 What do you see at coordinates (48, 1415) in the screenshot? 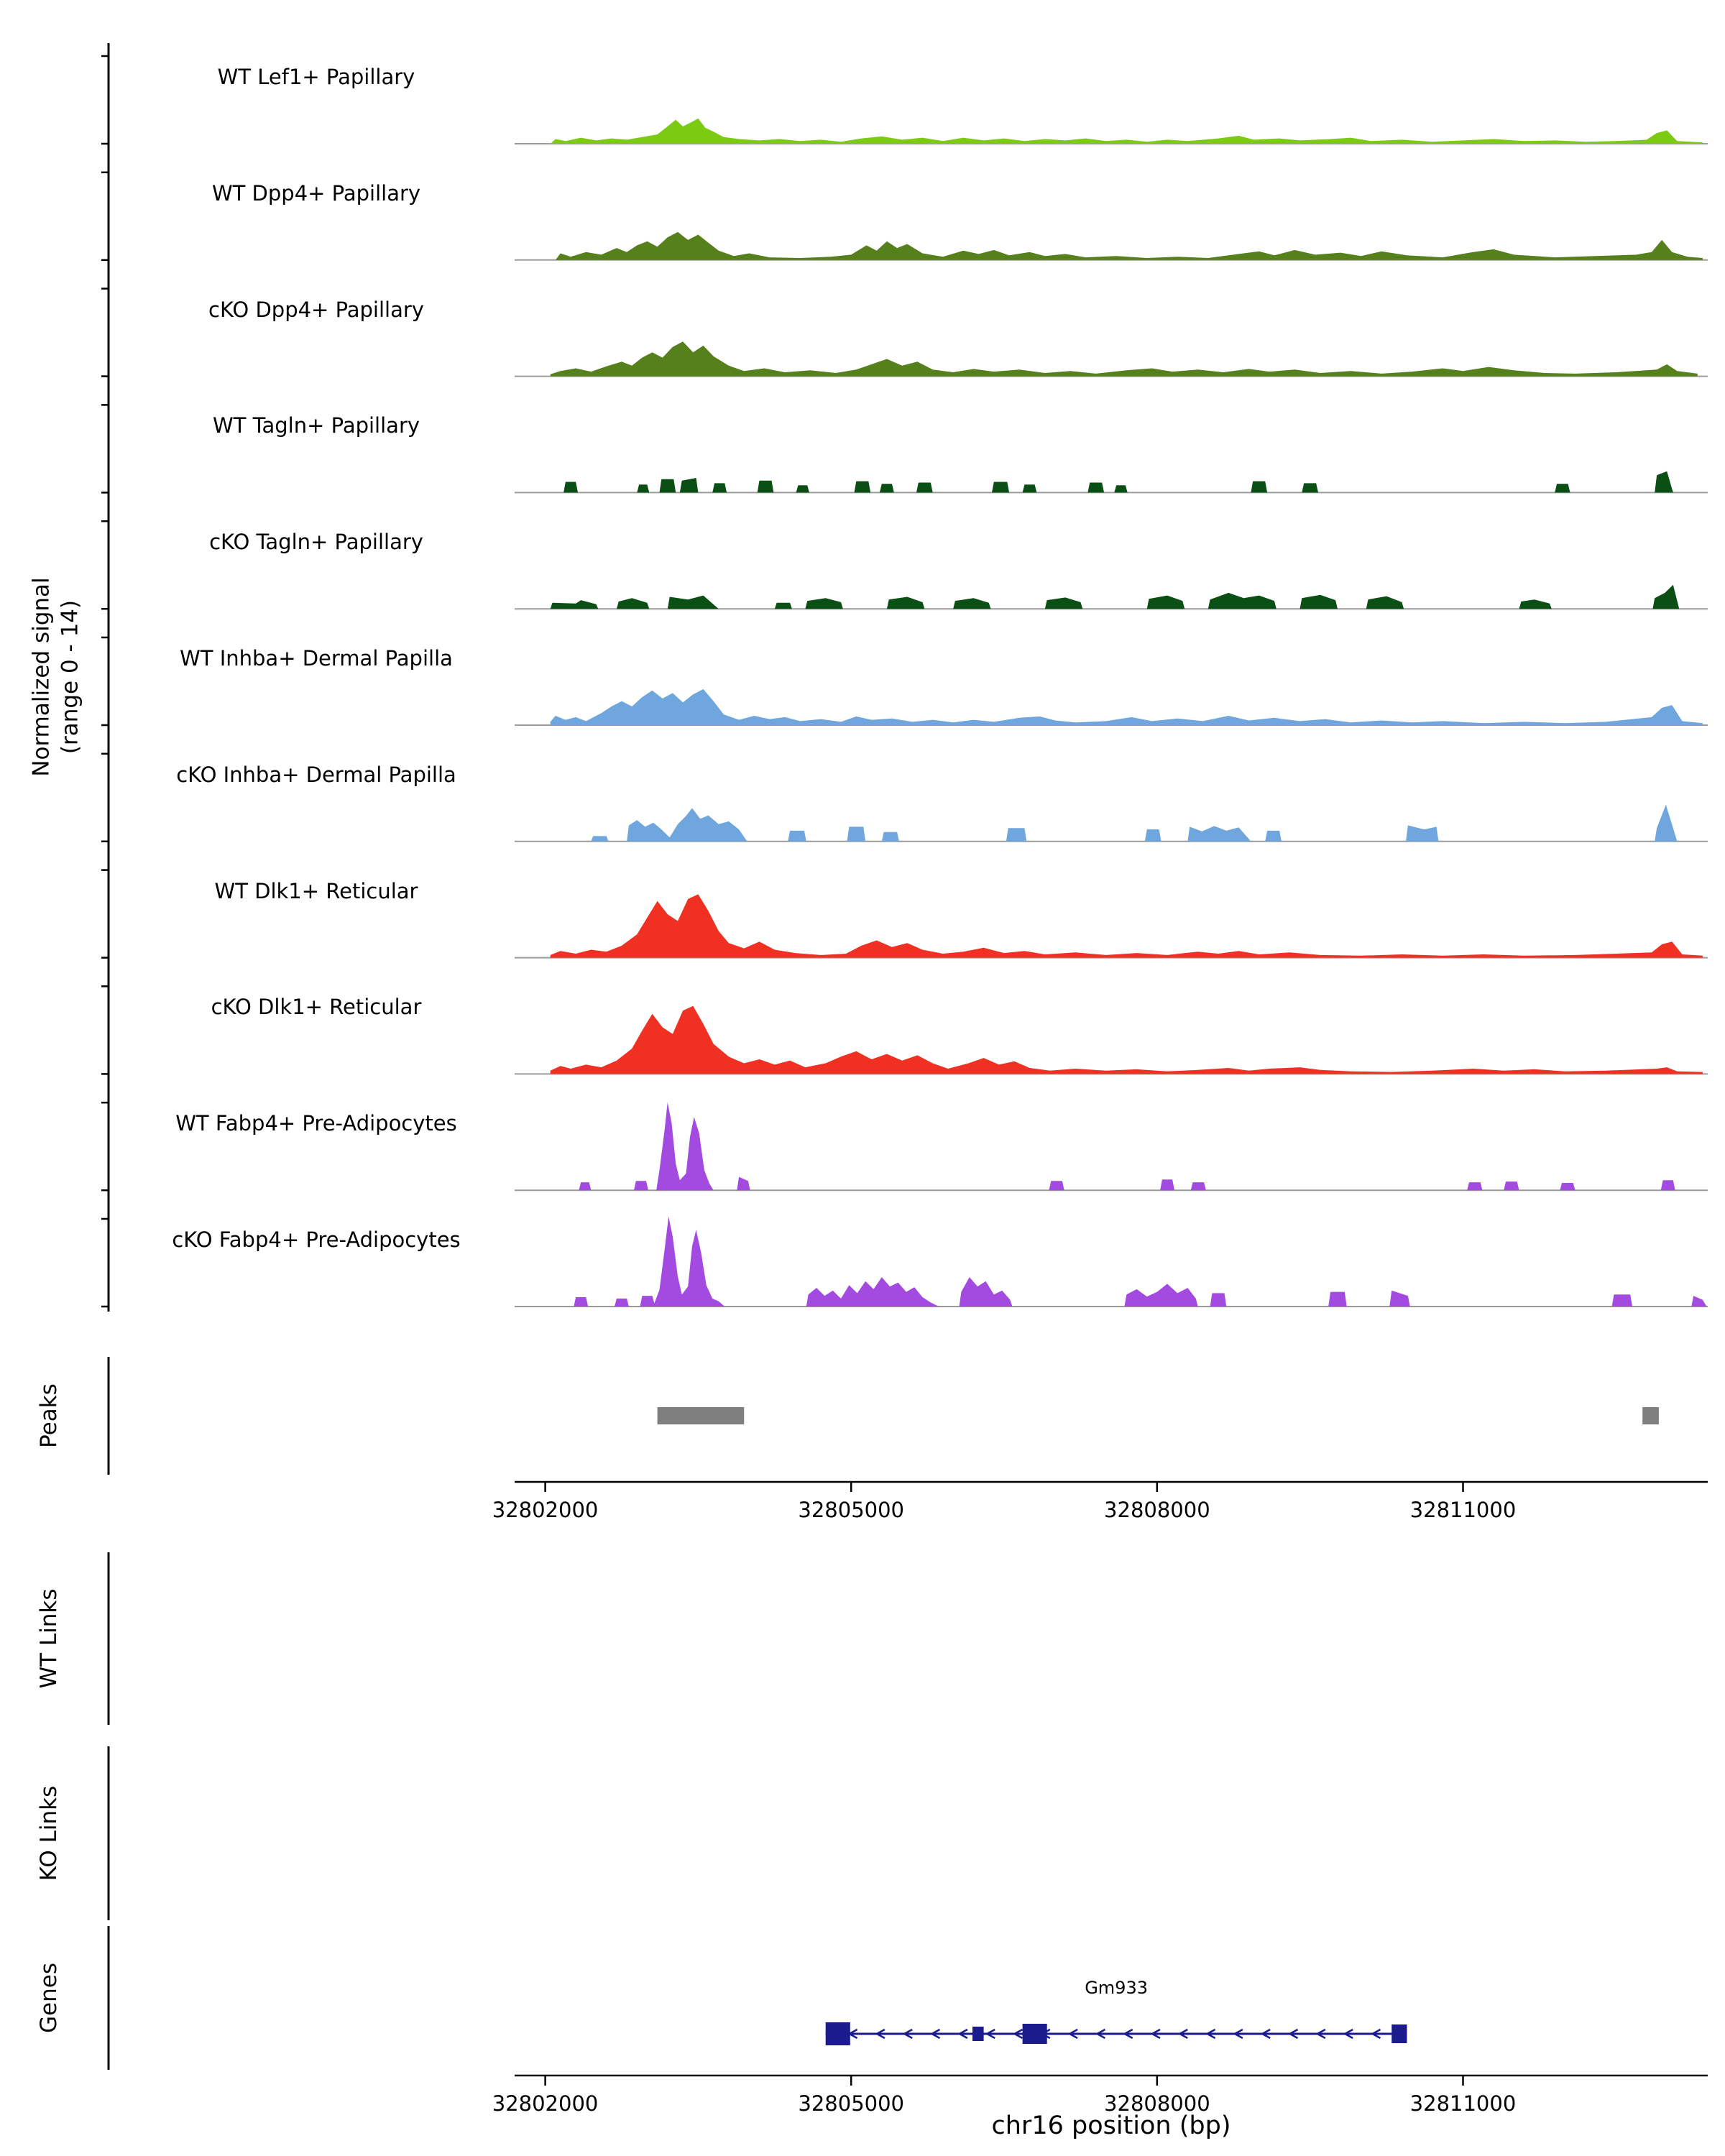
I see `peaks-section-label: Peaks` at bounding box center [48, 1415].